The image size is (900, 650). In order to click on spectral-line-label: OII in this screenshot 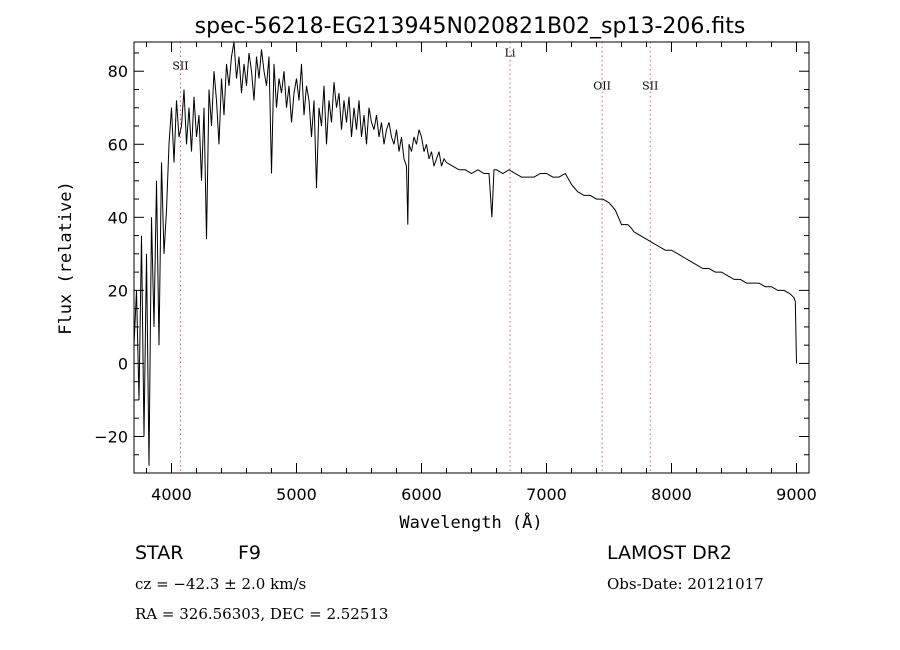, I will do `click(602, 85)`.